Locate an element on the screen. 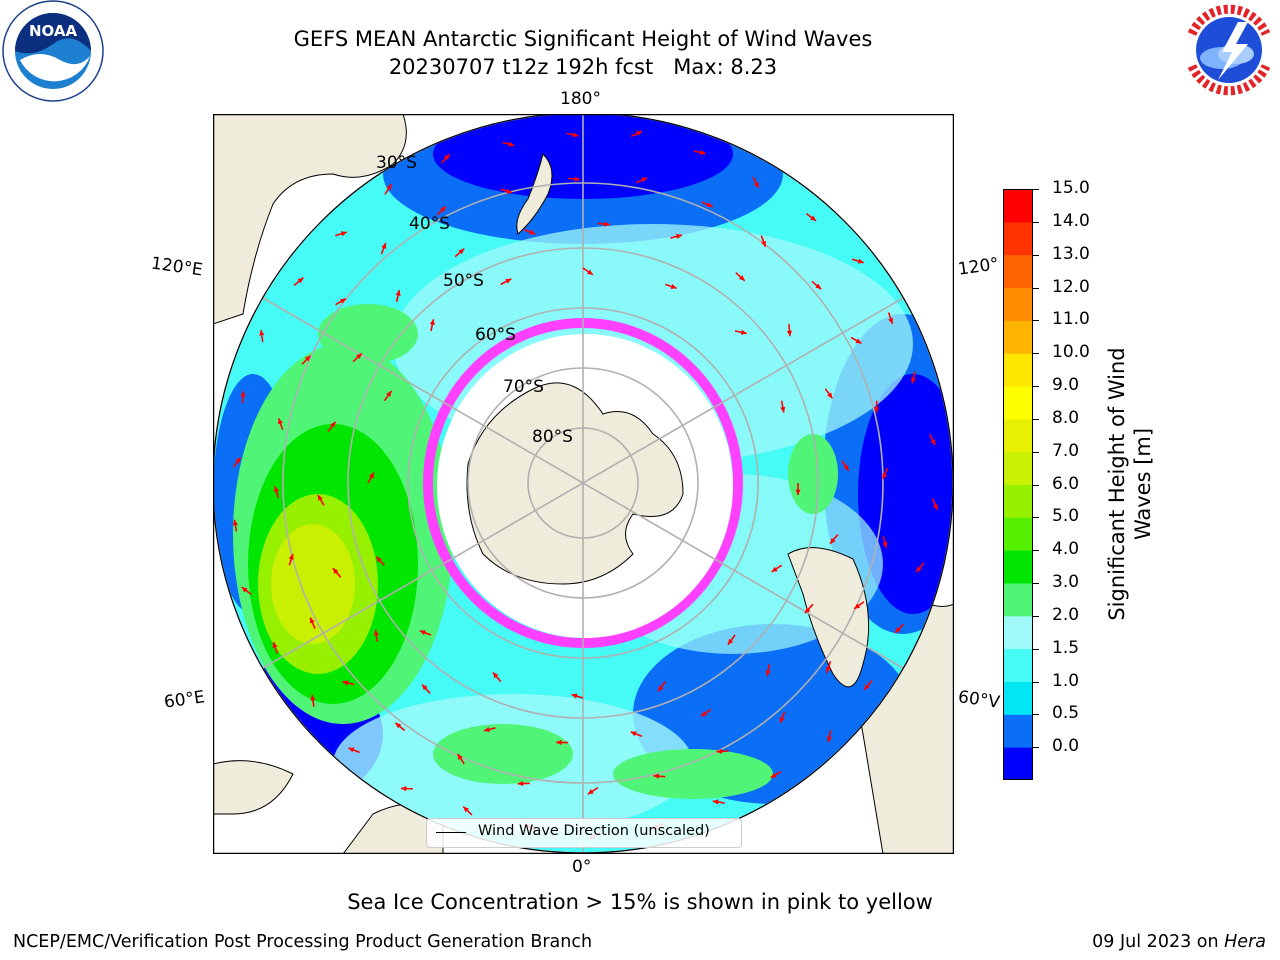 This screenshot has height=960, width=1280. lon-label-lower-left: 60°E is located at coordinates (184, 700).